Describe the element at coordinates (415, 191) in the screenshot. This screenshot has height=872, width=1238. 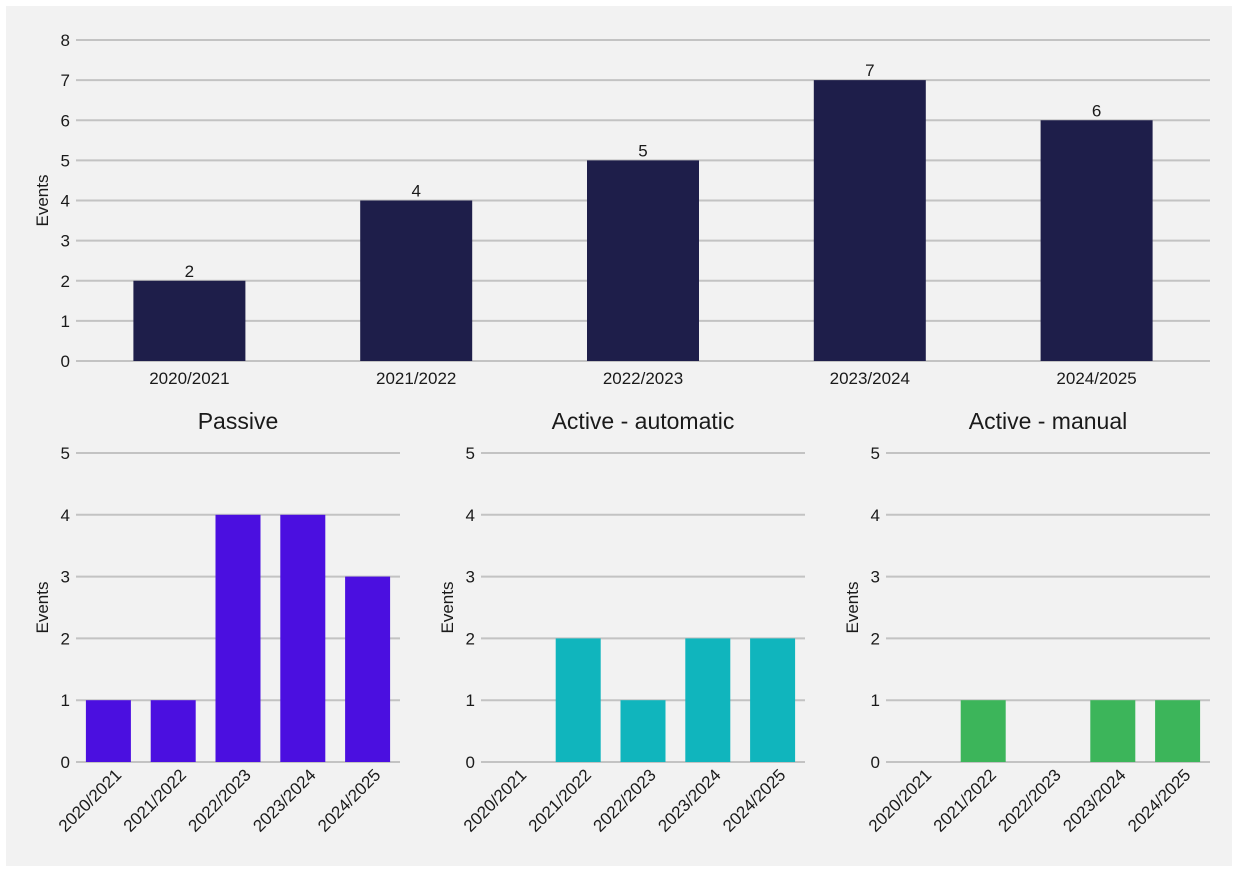
I see `data-label: 4` at that location.